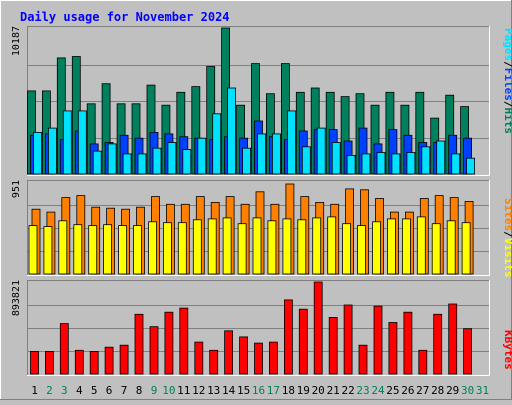 The height and width of the screenshot is (405, 512). I want to click on x-tick-label: 7, so click(124, 390).